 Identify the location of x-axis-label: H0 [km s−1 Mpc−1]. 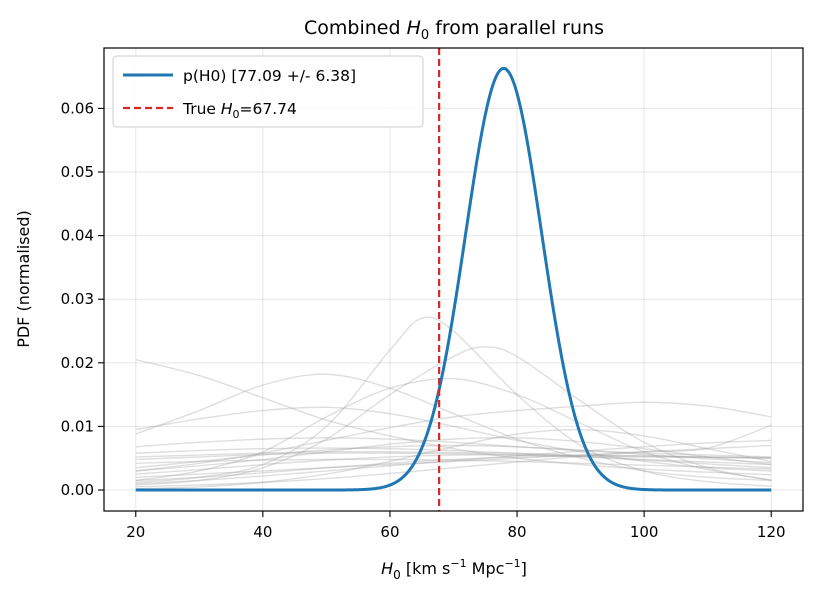
(454, 569).